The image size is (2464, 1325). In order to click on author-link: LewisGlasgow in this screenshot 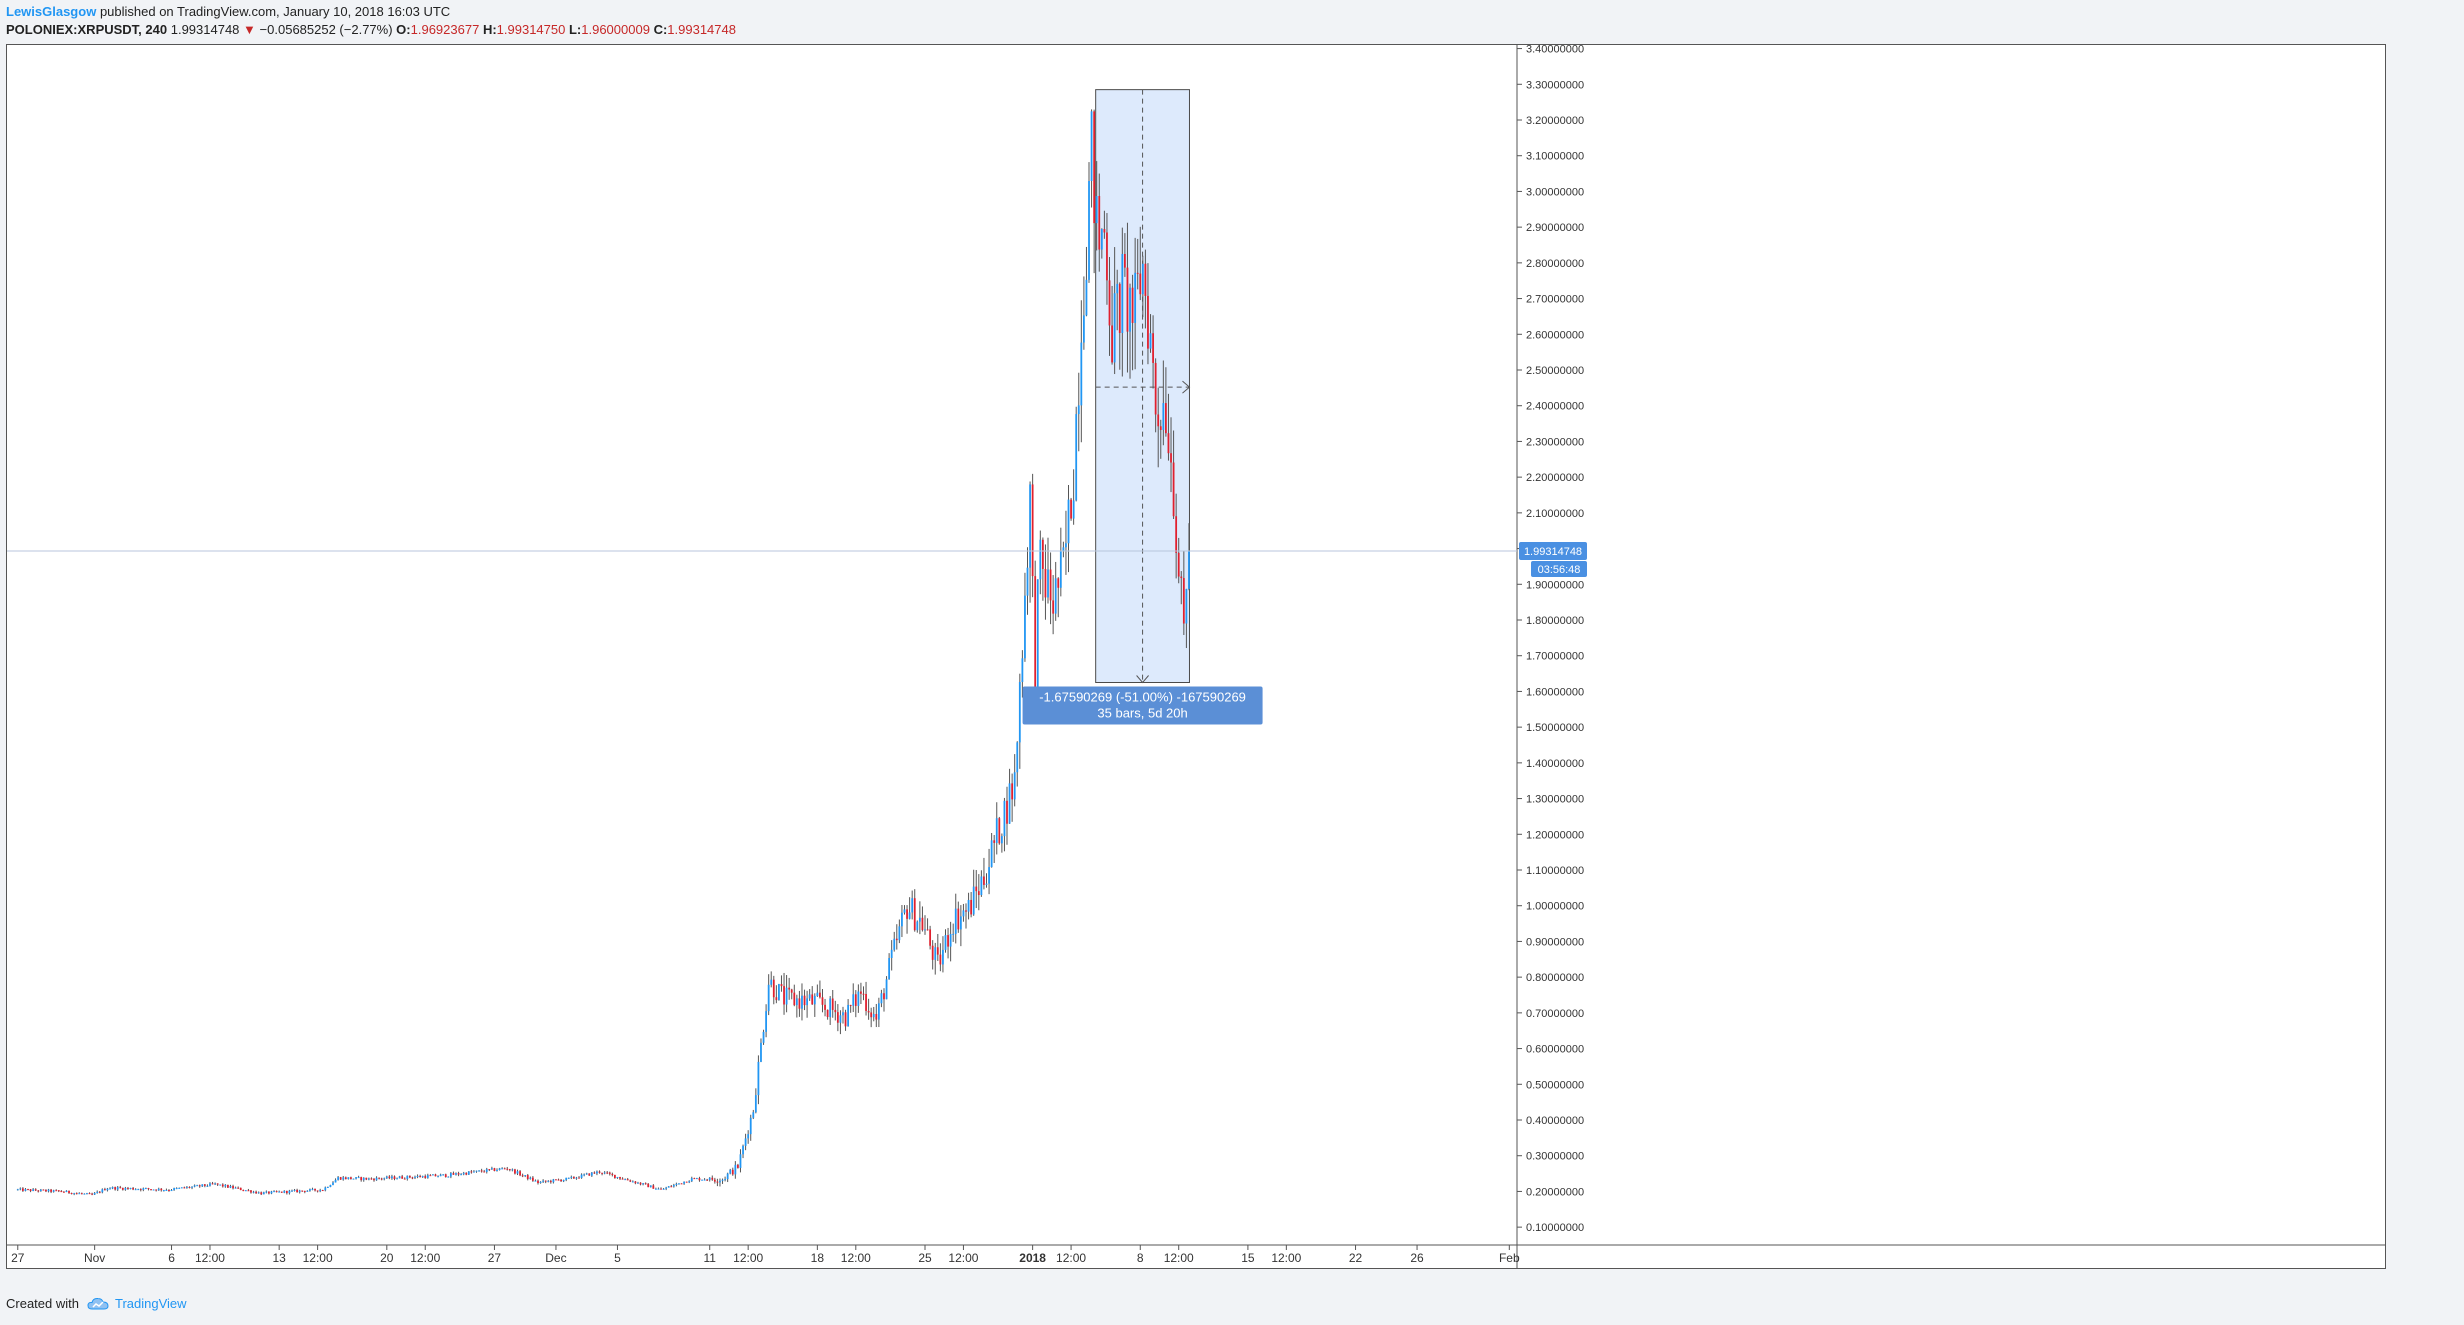, I will do `click(51, 11)`.